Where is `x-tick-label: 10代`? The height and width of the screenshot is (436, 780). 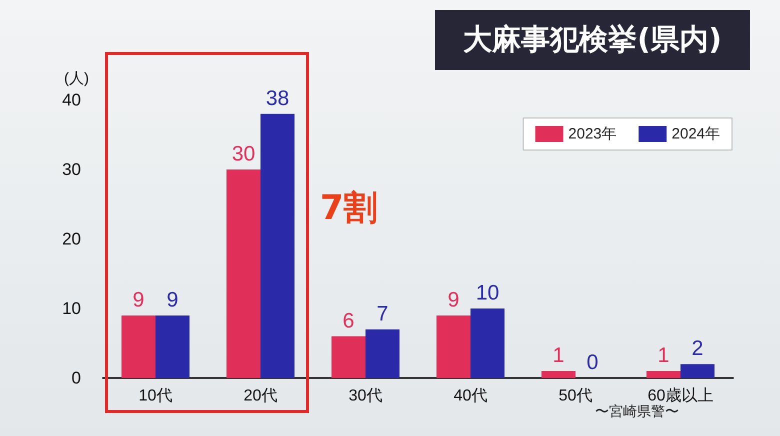
x-tick-label: 10代 is located at coordinates (155, 396).